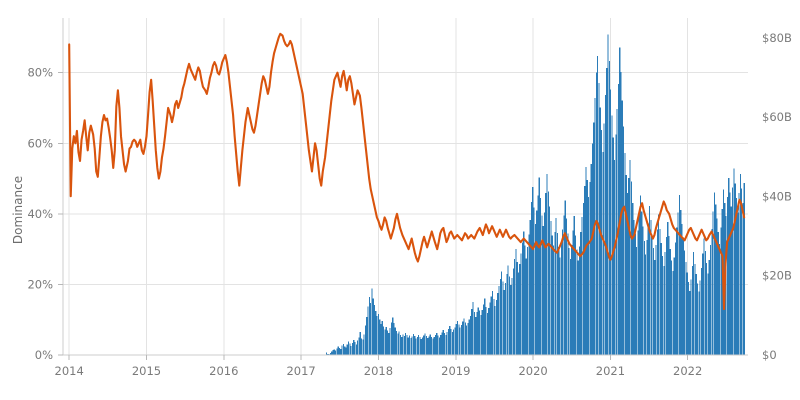  I want to click on y-tick-label: 60%, so click(40, 143).